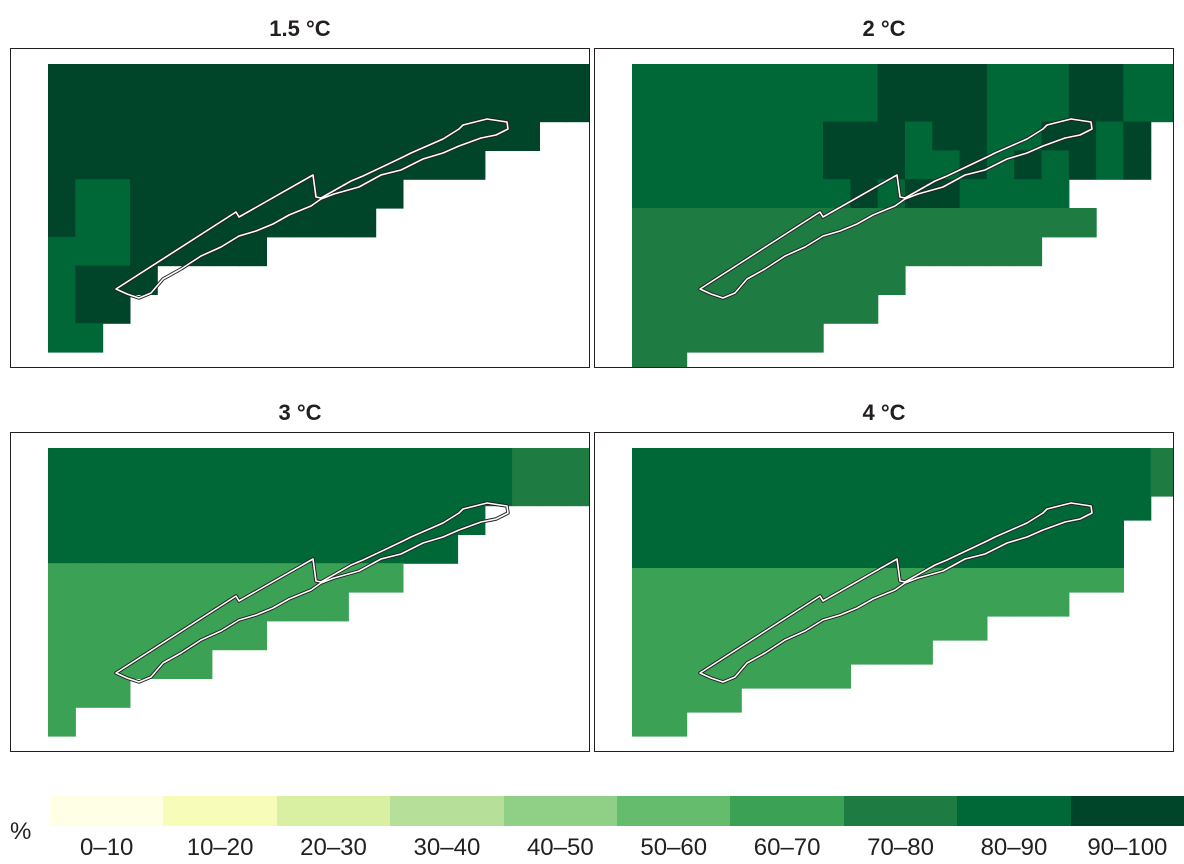 The image size is (1184, 864). What do you see at coordinates (333, 847) in the screenshot?
I see `legend-label: 20–30` at bounding box center [333, 847].